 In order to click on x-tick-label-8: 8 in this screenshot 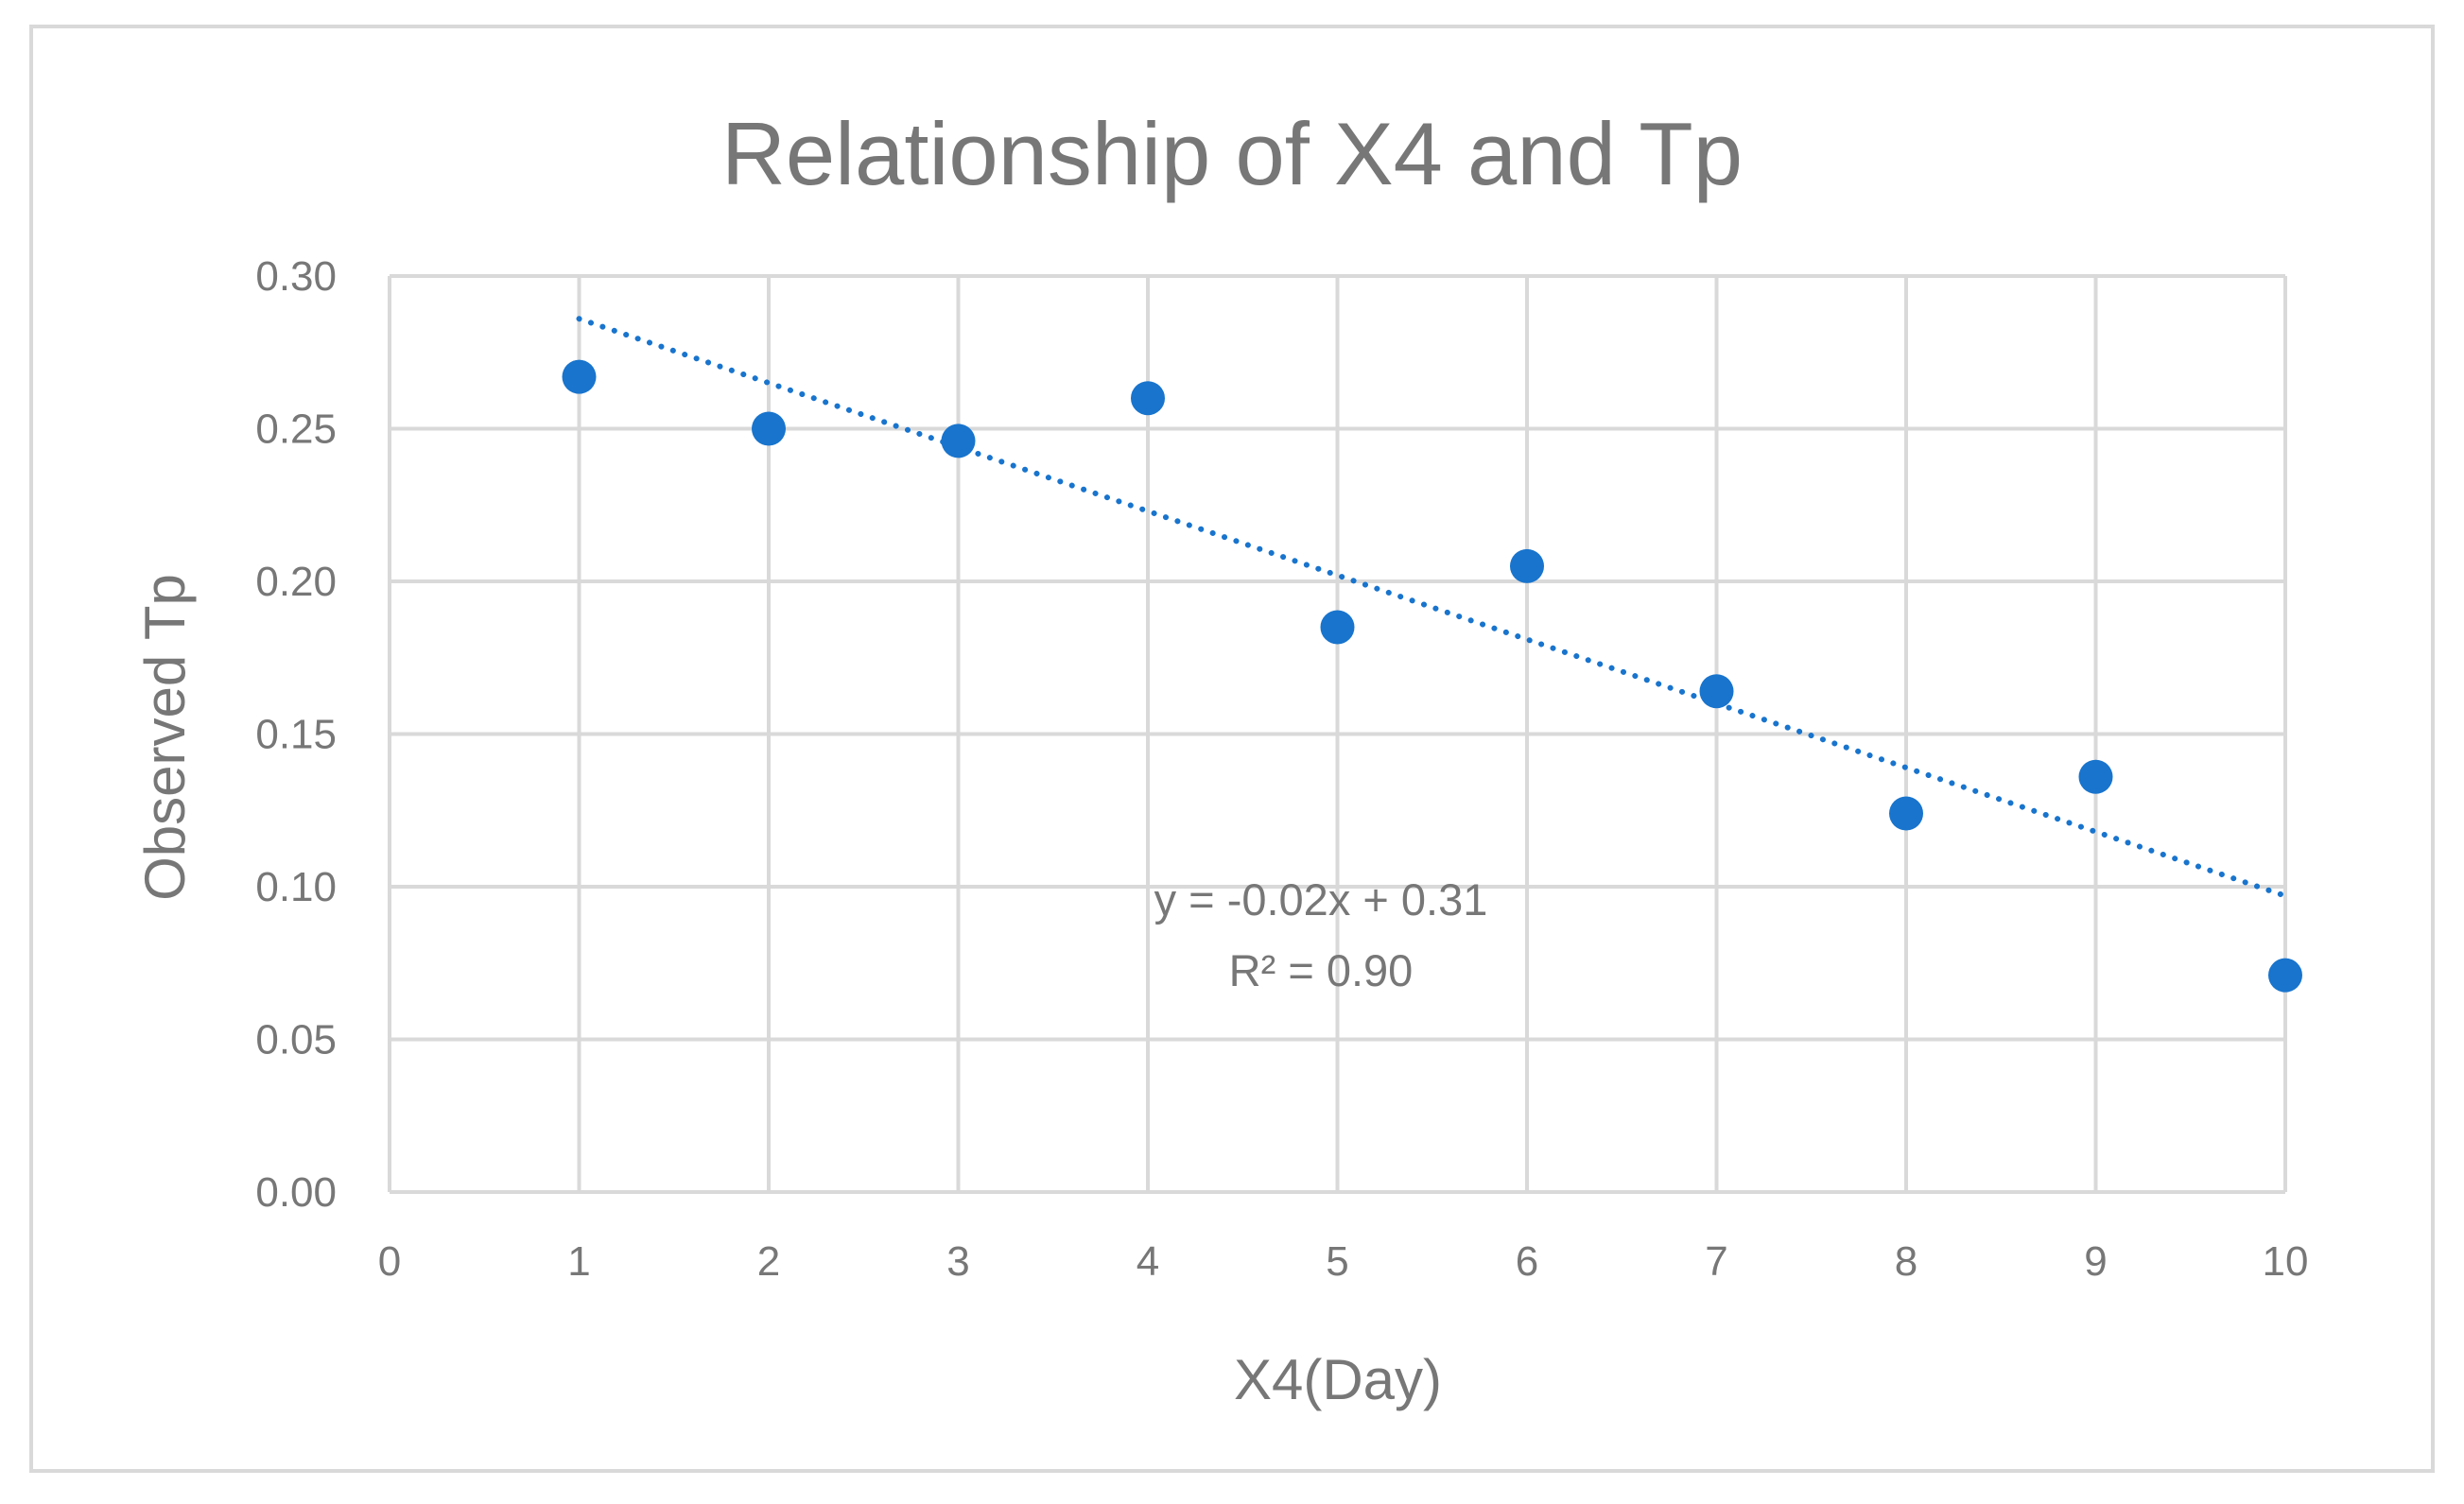, I will do `click(1906, 1262)`.